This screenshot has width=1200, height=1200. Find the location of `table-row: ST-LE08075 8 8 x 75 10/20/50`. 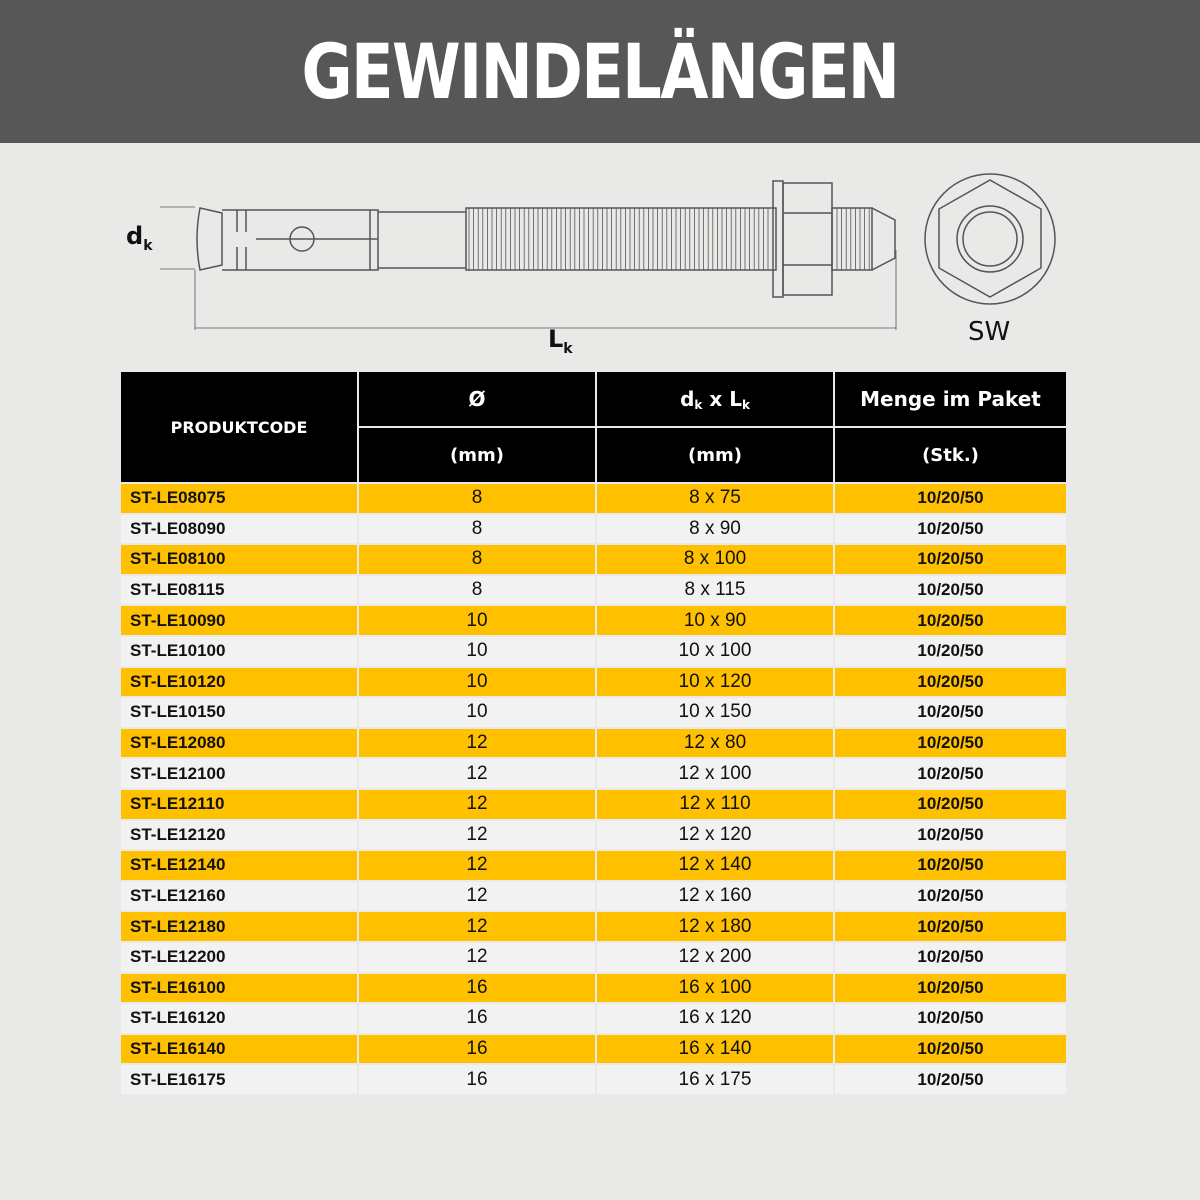

table-row: ST-LE08075 8 8 x 75 10/20/50 is located at coordinates (593, 498).